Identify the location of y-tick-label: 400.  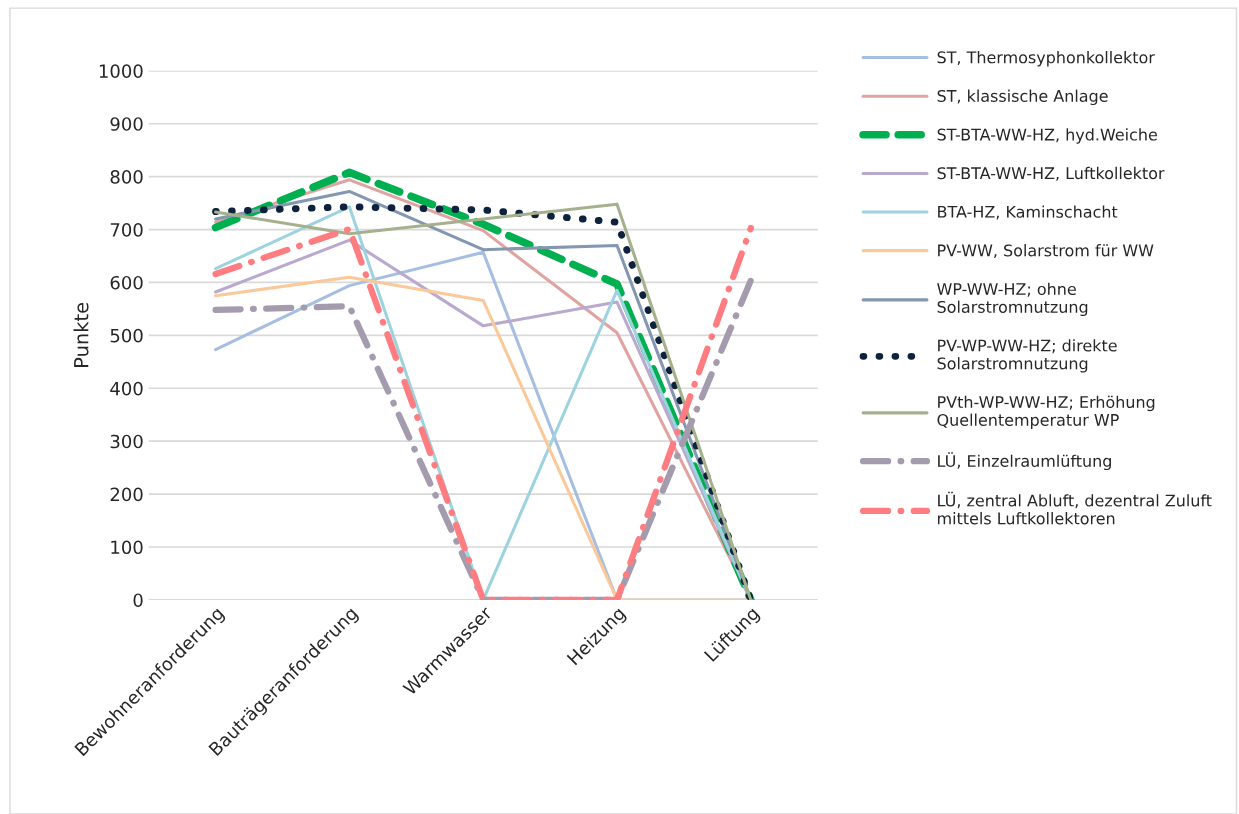
(126, 388).